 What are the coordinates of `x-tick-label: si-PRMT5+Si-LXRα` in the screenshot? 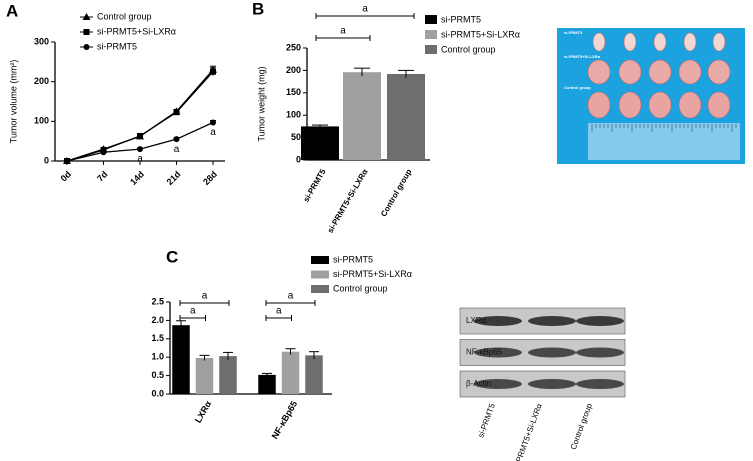 It's located at (348, 200).